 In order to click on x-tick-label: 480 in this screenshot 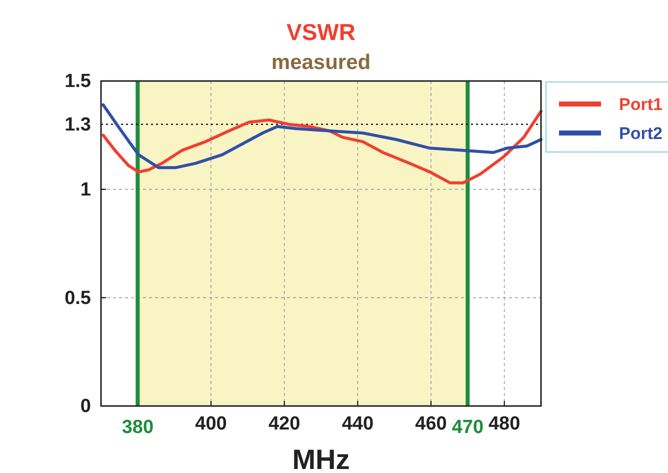, I will do `click(504, 423)`.